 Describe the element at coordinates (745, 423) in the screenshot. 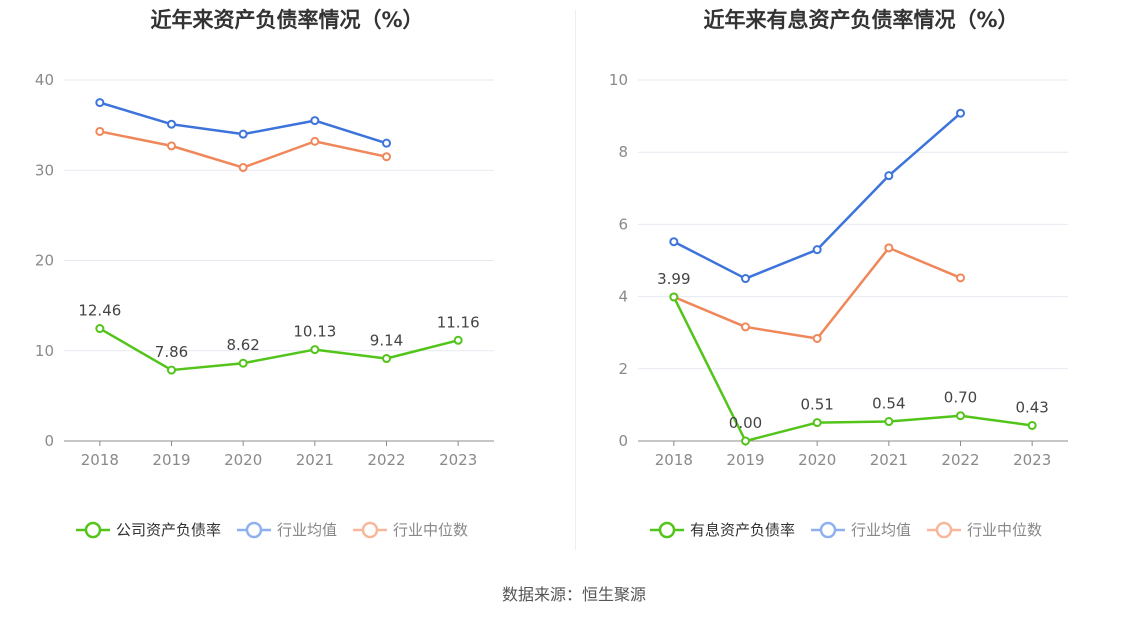

I see `data-label: 0.00` at that location.